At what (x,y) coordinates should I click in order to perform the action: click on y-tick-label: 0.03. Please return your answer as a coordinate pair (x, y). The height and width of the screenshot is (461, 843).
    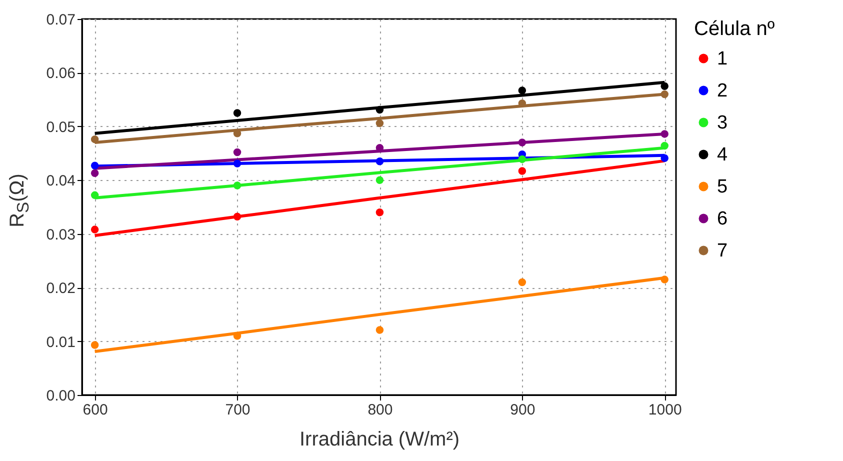
    Looking at the image, I should click on (61, 235).